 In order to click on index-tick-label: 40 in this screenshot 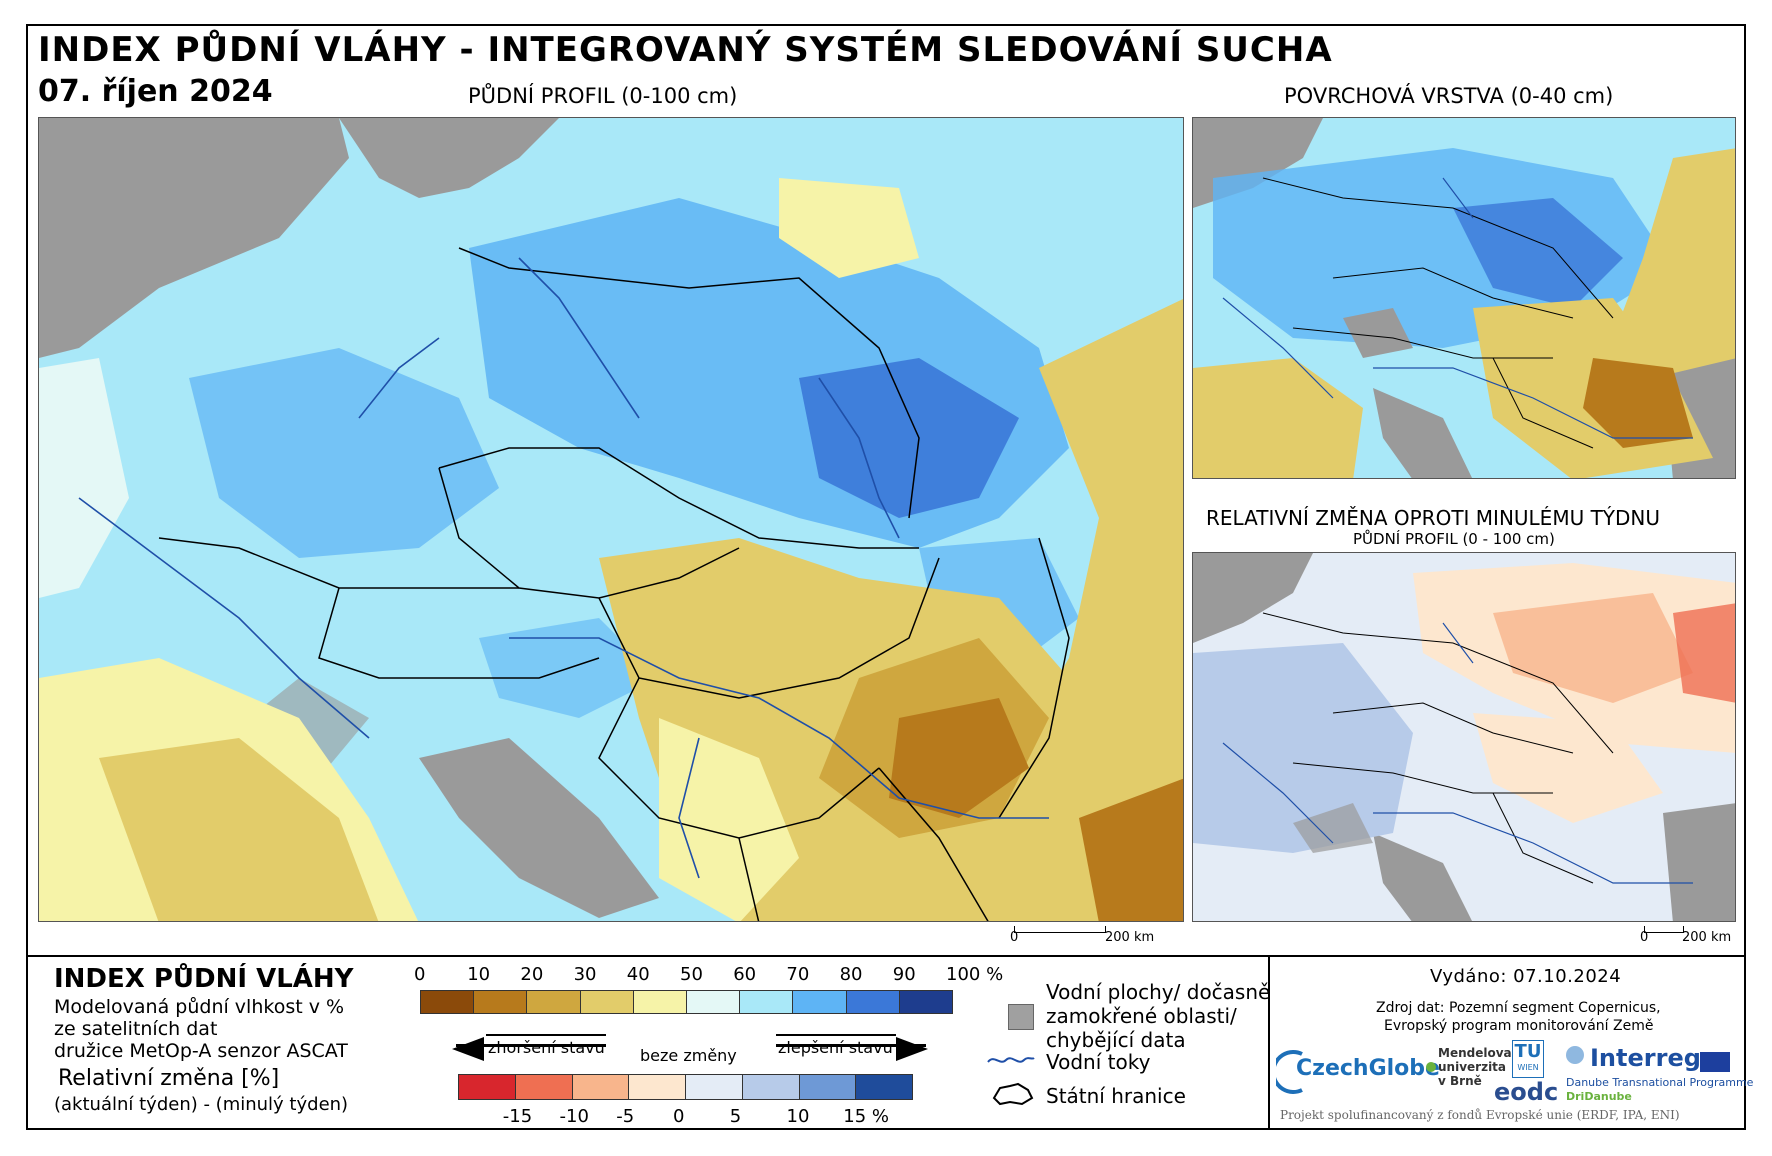, I will do `click(638, 974)`.